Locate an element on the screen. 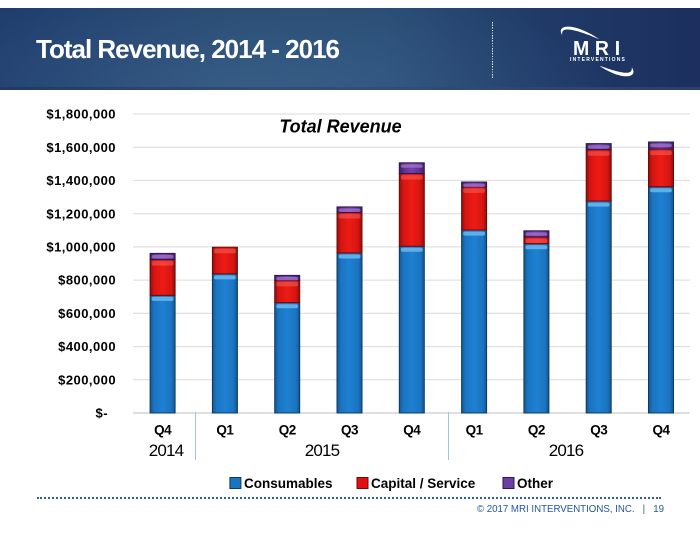 The width and height of the screenshot is (700, 540). svg-text: $800,000 is located at coordinates (87, 280).